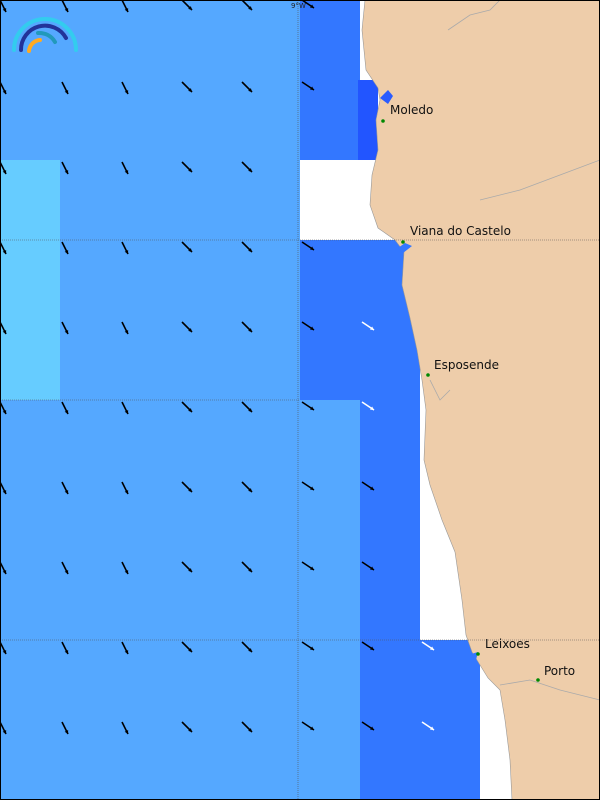 The height and width of the screenshot is (800, 600). Describe the element at coordinates (45, 35) in the screenshot. I see `rainbow-arcs-logo` at that location.